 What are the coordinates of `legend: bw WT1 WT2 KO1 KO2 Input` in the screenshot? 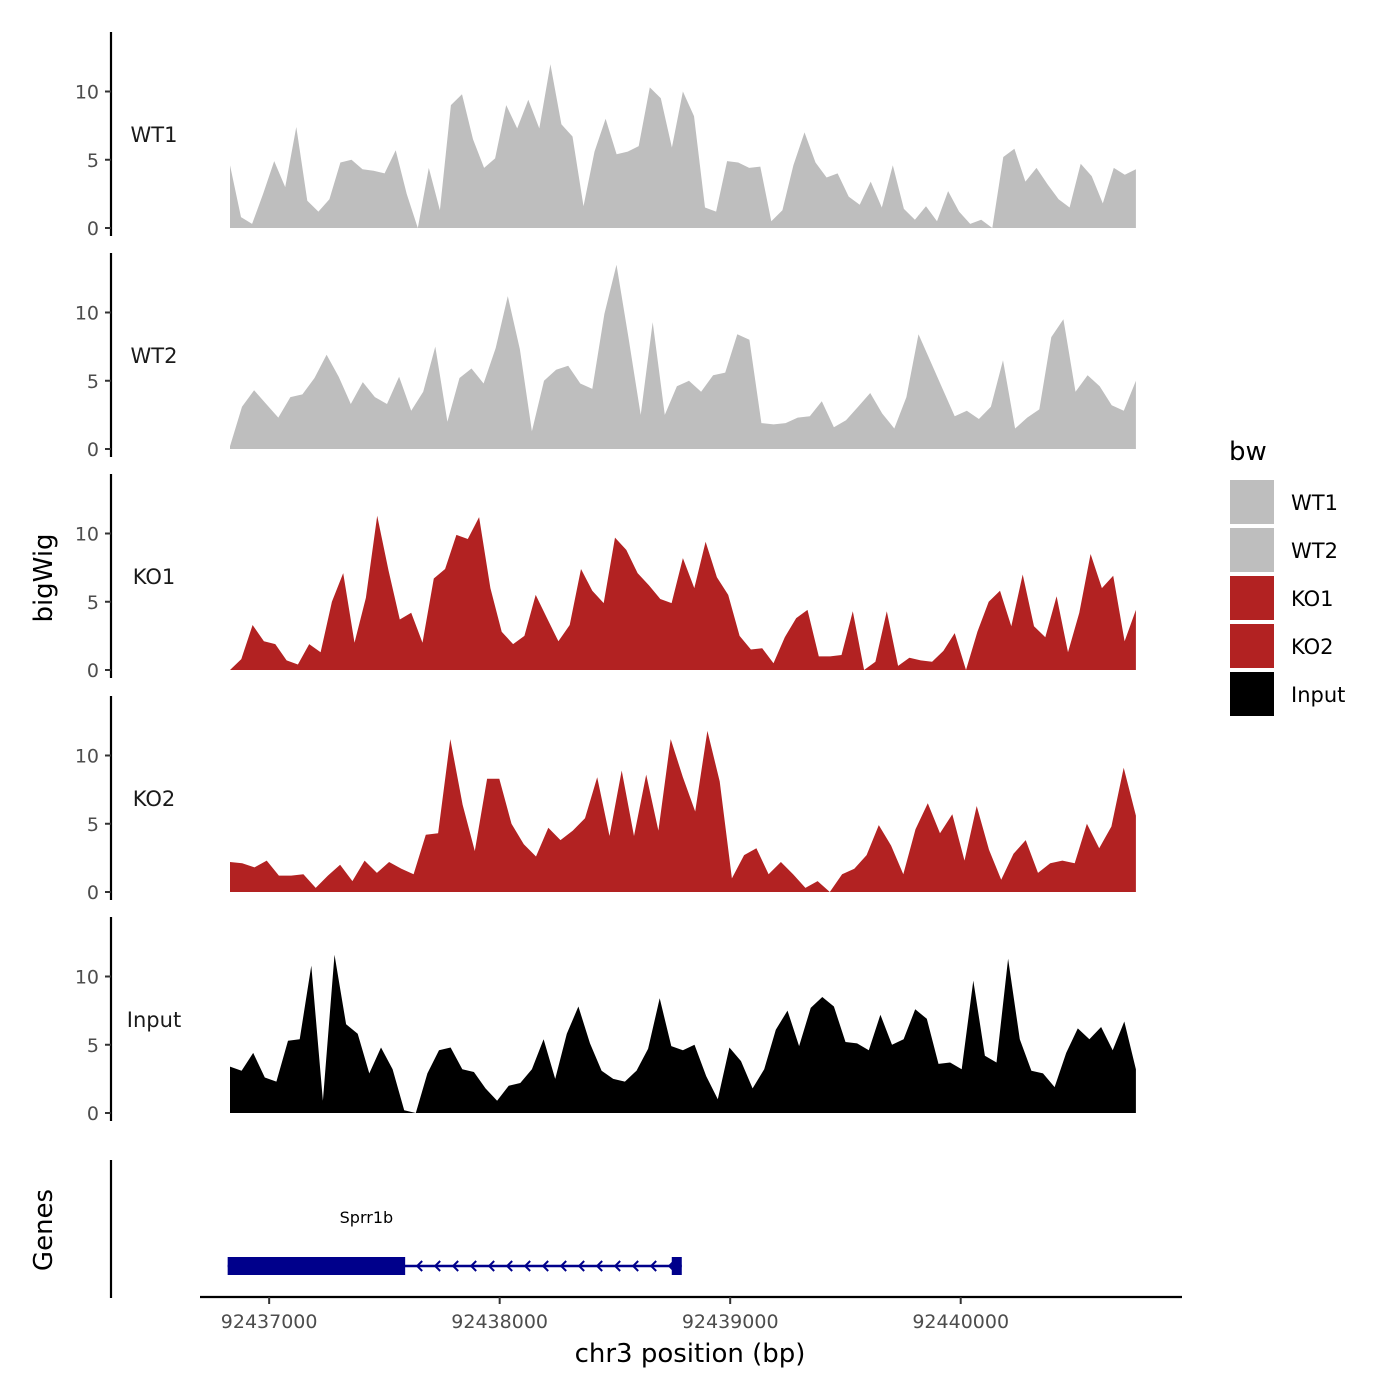 It's located at (1287, 576).